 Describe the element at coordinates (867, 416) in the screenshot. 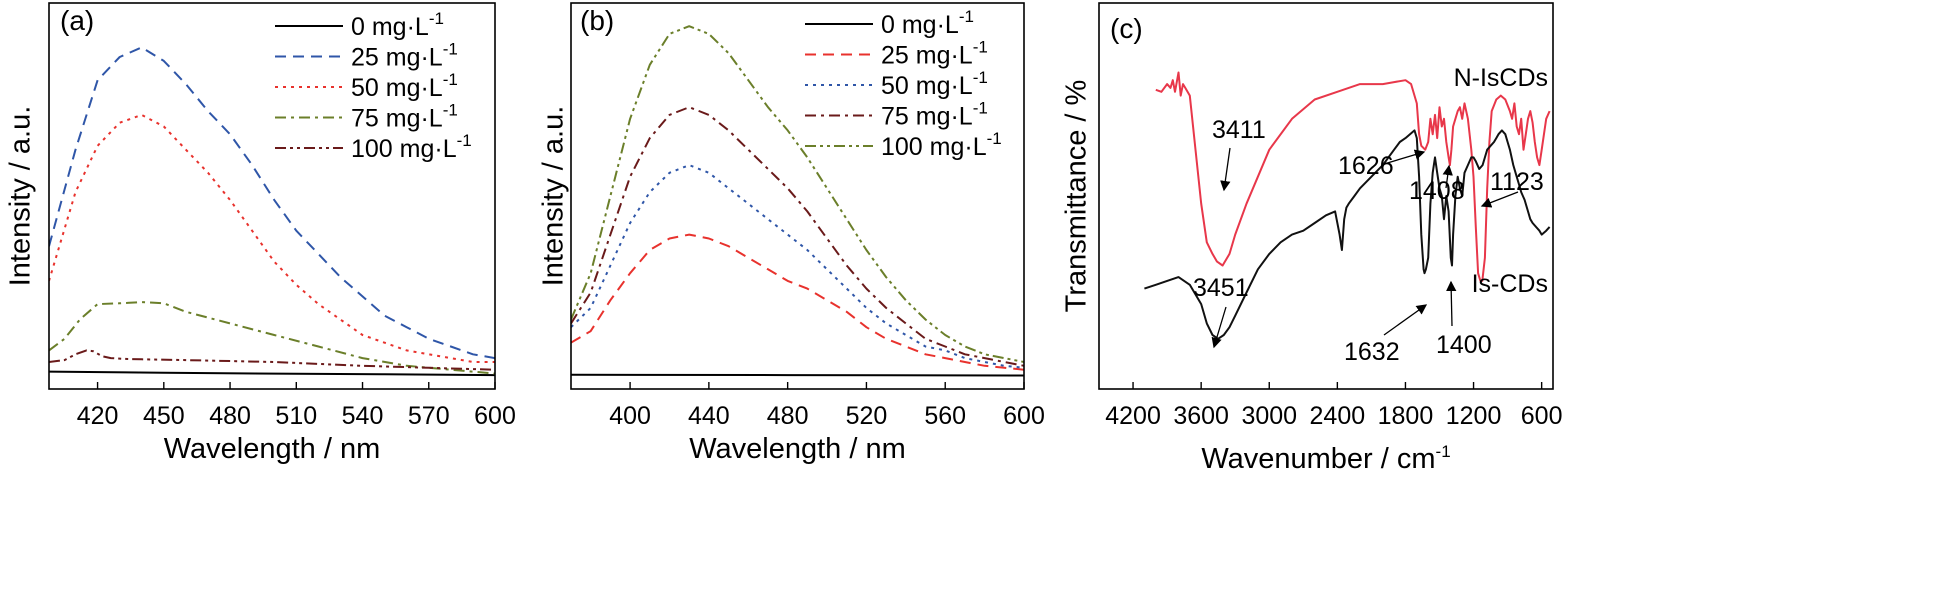

I see `x-tick-label: 520` at that location.